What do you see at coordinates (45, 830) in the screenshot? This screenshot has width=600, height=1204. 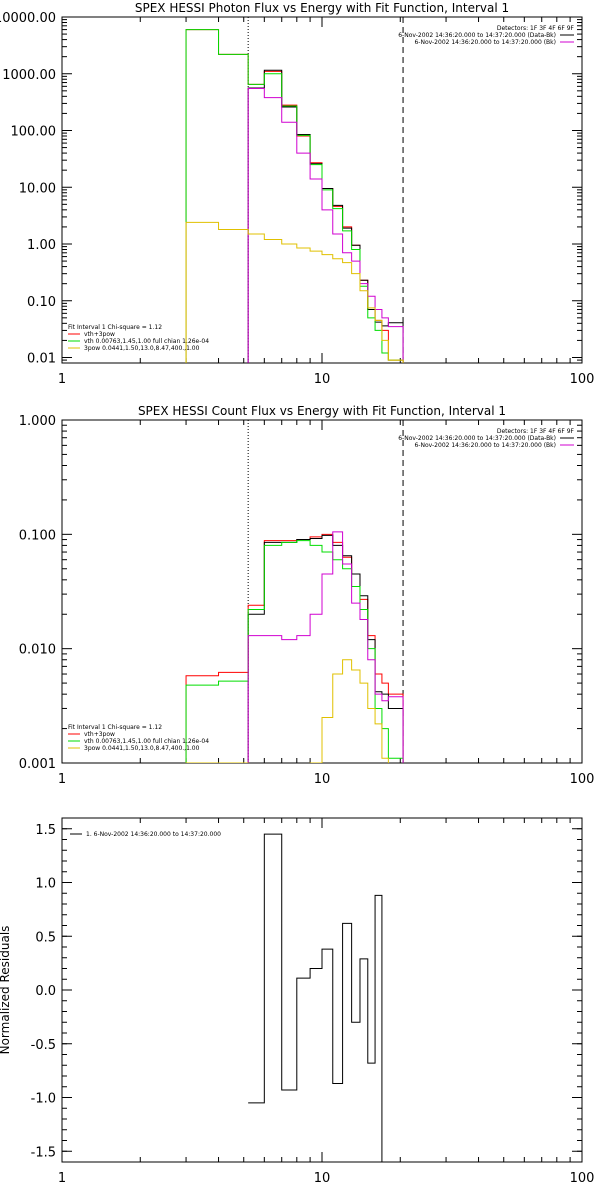 I see `y-tick-label: 1.5` at bounding box center [45, 830].